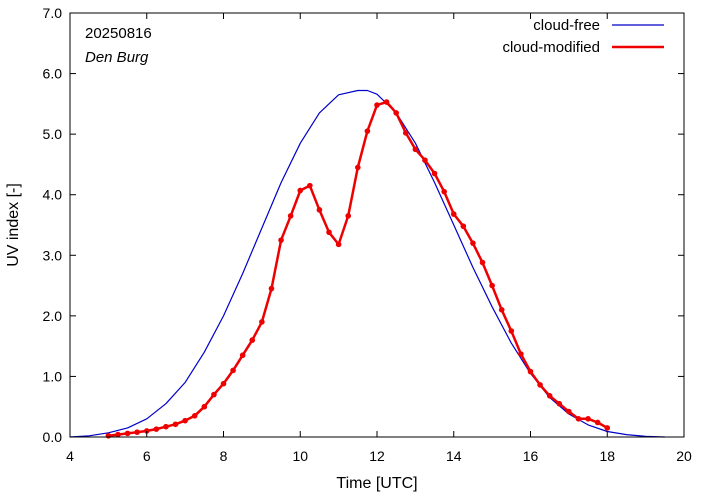  What do you see at coordinates (377, 456) in the screenshot?
I see `x-tick-label: 12` at bounding box center [377, 456].